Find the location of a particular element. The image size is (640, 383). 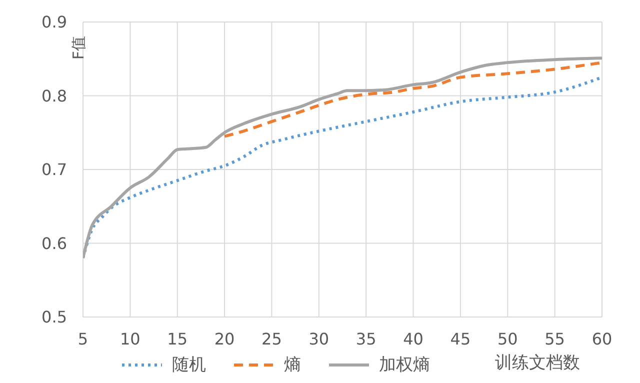

y-axis-title: F值 is located at coordinates (79, 48).